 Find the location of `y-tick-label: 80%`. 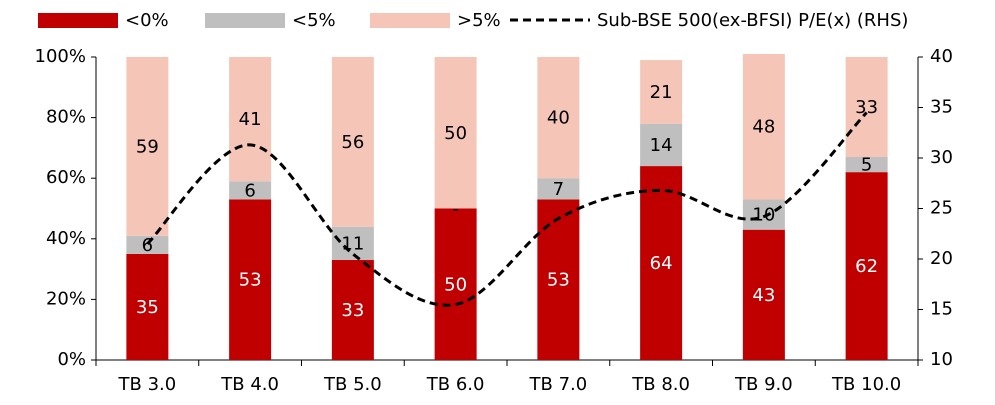

y-tick-label: 80% is located at coordinates (66, 117).